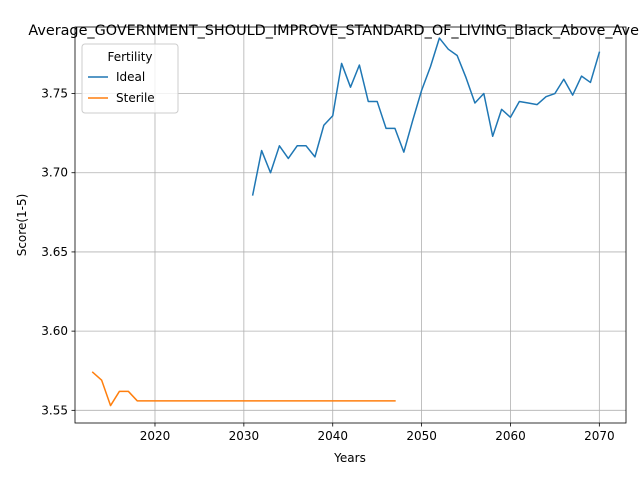  I want to click on y-tick-label: 3.70, so click(54, 173).